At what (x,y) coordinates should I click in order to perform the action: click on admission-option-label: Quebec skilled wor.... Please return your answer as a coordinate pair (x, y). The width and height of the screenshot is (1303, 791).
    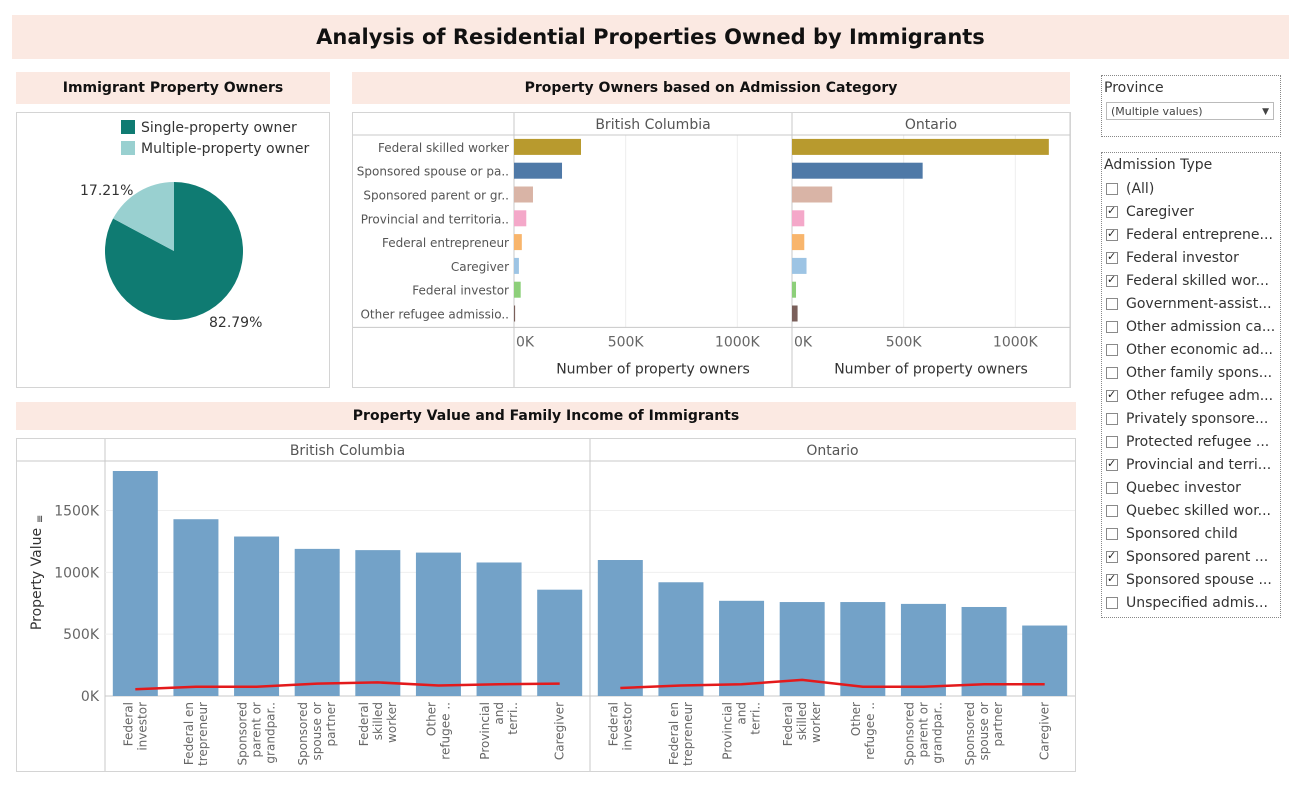
    Looking at the image, I should click on (1199, 511).